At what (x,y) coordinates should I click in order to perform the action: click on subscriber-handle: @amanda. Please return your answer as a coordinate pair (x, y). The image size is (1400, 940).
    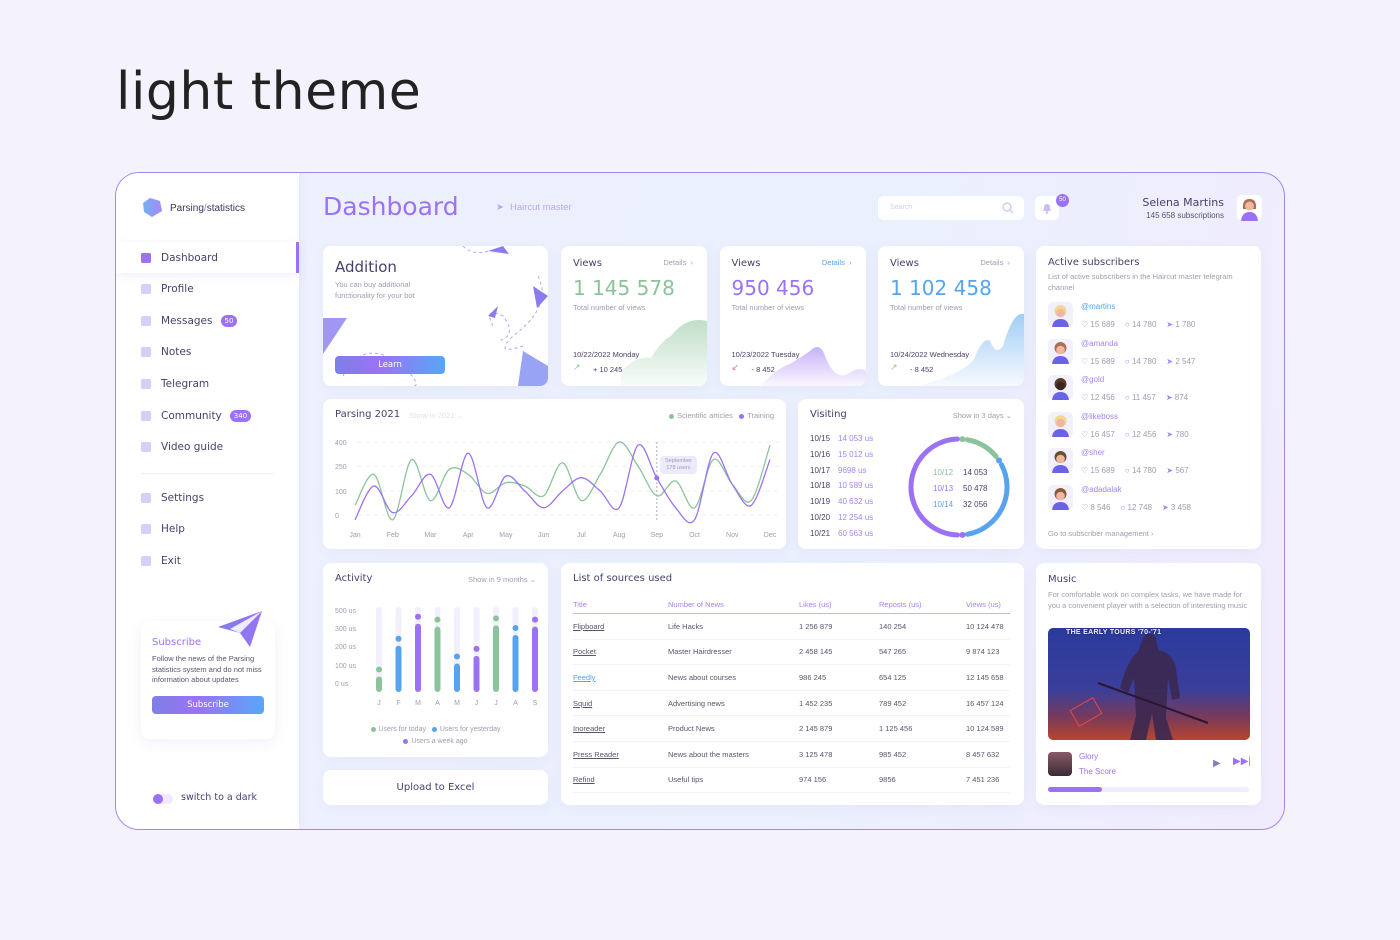
    Looking at the image, I should click on (1100, 343).